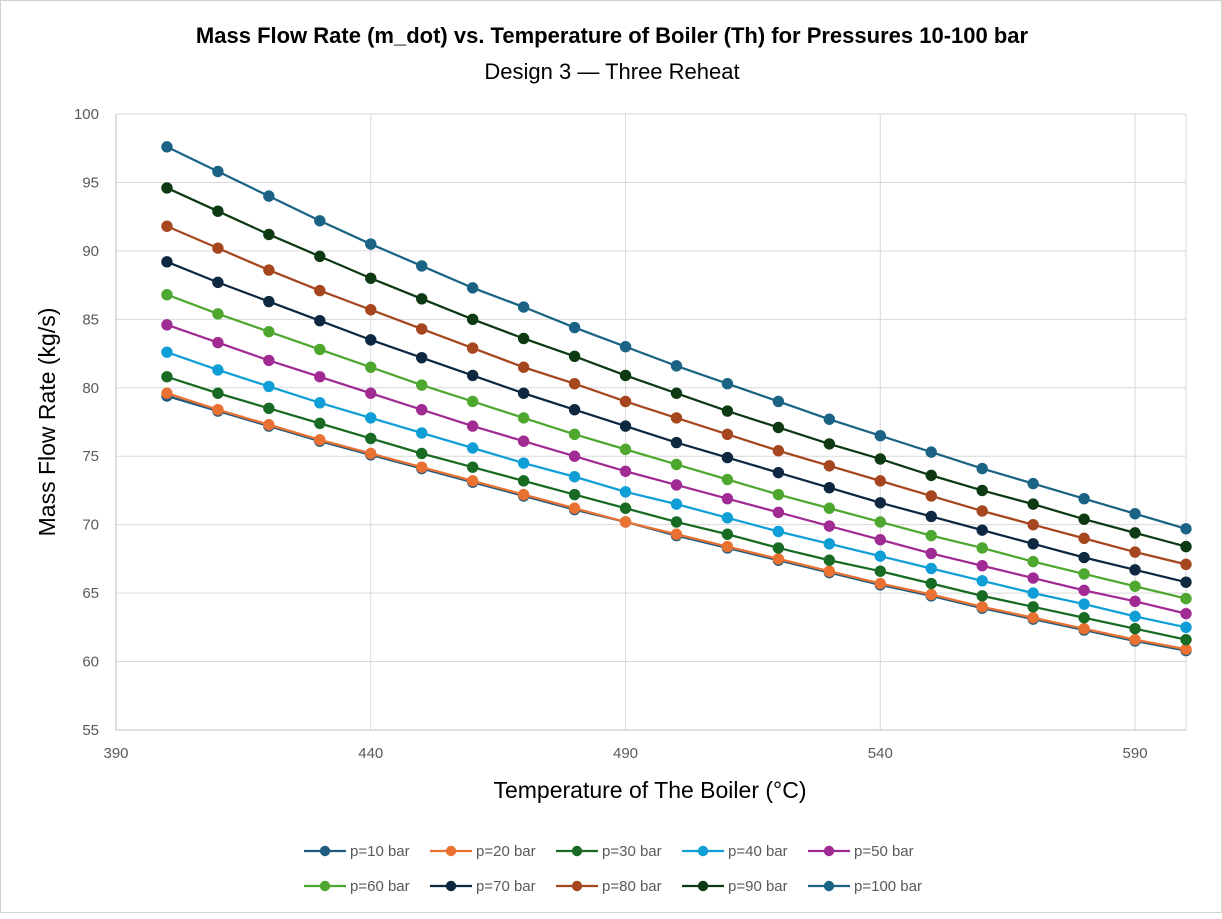  What do you see at coordinates (865, 886) in the screenshot?
I see `legend-item: p=100 bar` at bounding box center [865, 886].